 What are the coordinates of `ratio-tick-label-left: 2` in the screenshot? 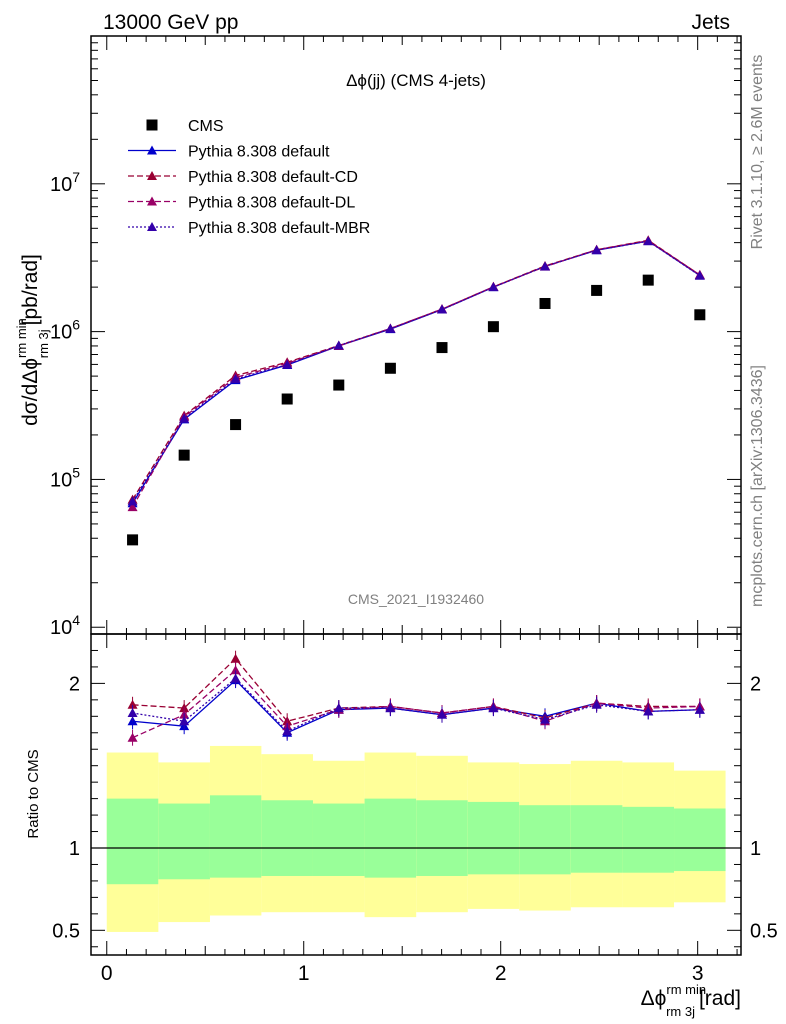 It's located at (74, 684).